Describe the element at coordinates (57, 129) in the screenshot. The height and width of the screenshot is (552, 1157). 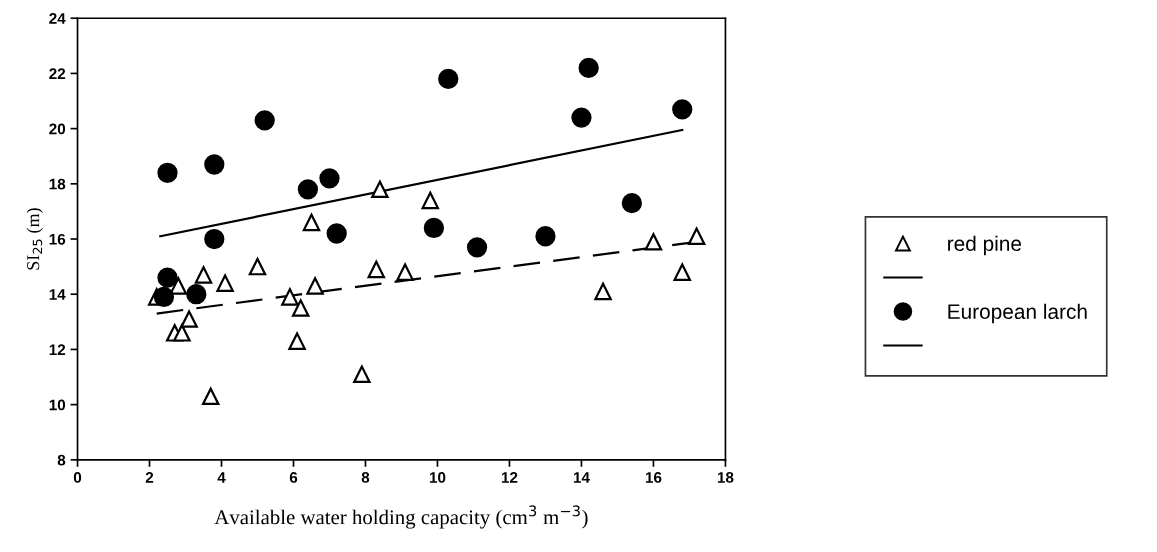
I see `y-tick-label: 20` at that location.